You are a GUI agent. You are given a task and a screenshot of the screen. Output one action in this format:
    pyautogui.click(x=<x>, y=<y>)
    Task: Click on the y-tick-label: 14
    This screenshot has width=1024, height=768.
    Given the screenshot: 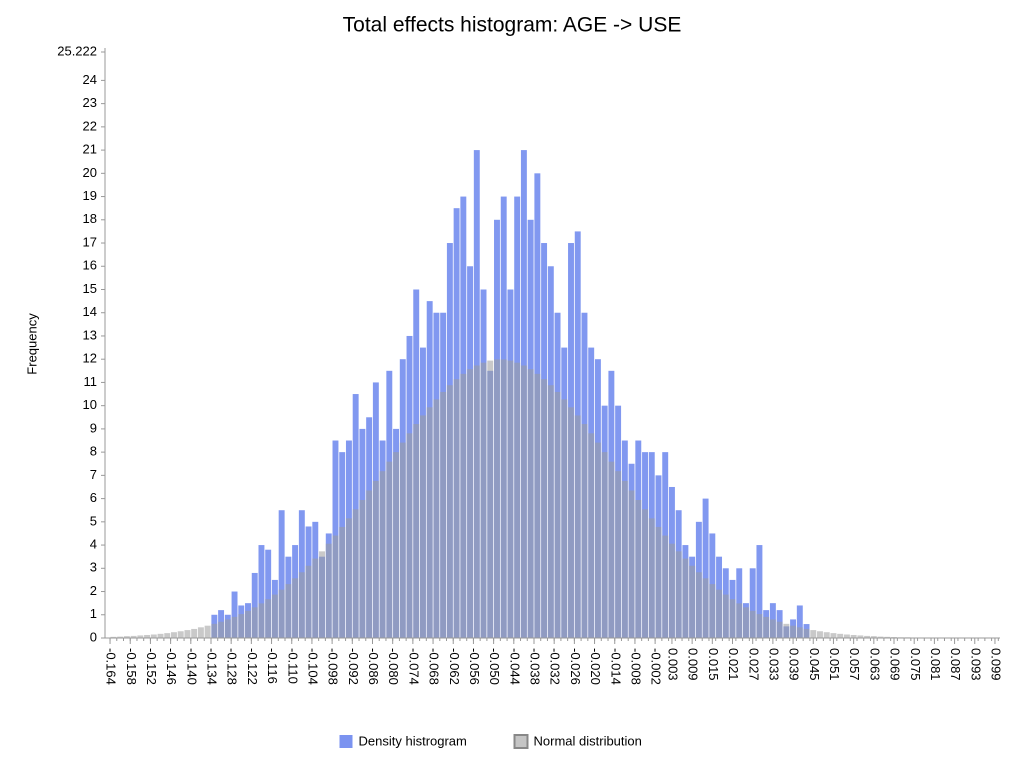 What is the action you would take?
    pyautogui.click(x=90, y=311)
    